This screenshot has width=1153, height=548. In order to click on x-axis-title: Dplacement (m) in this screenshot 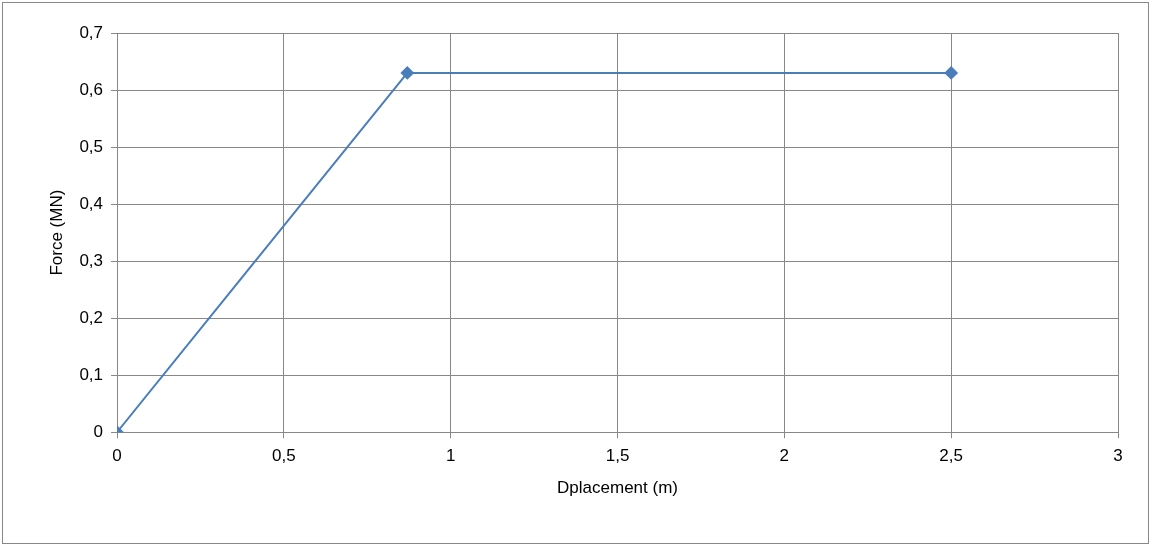, I will do `click(617, 488)`.